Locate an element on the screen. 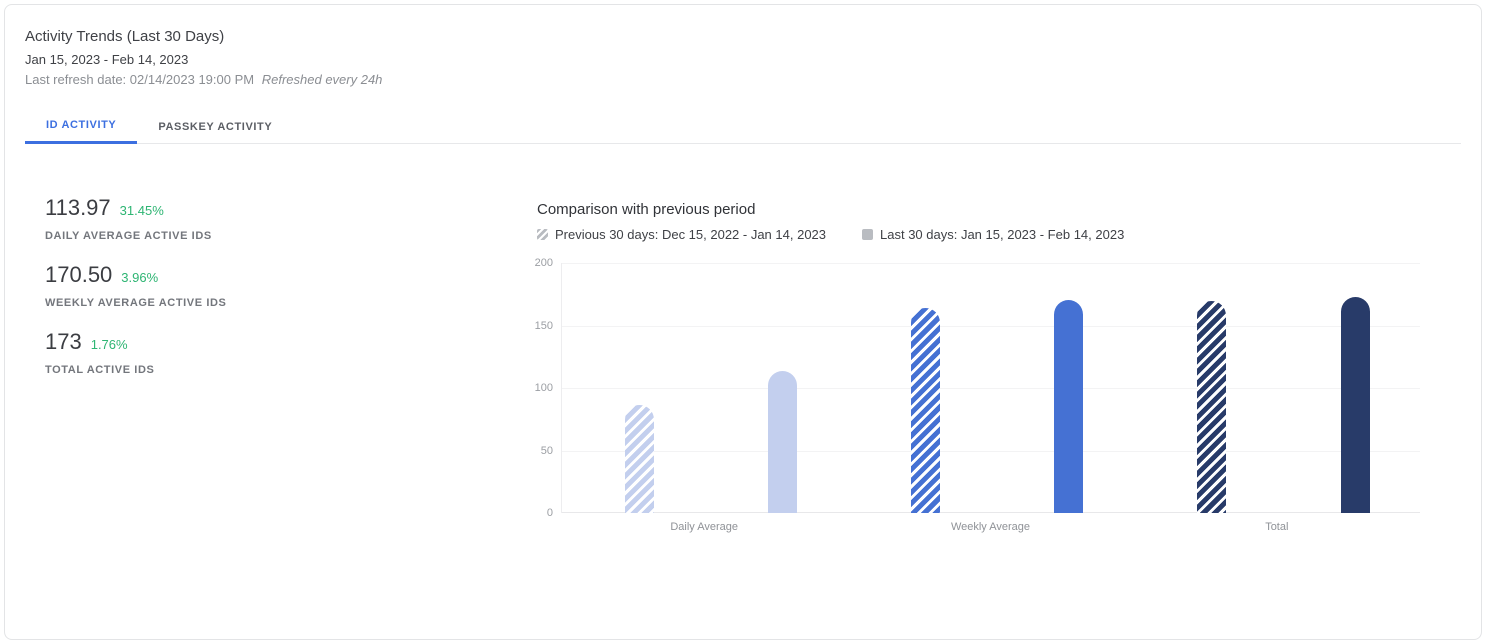 This screenshot has width=1486, height=644. tab-id-activity: ID ACTIVITY is located at coordinates (81, 126).